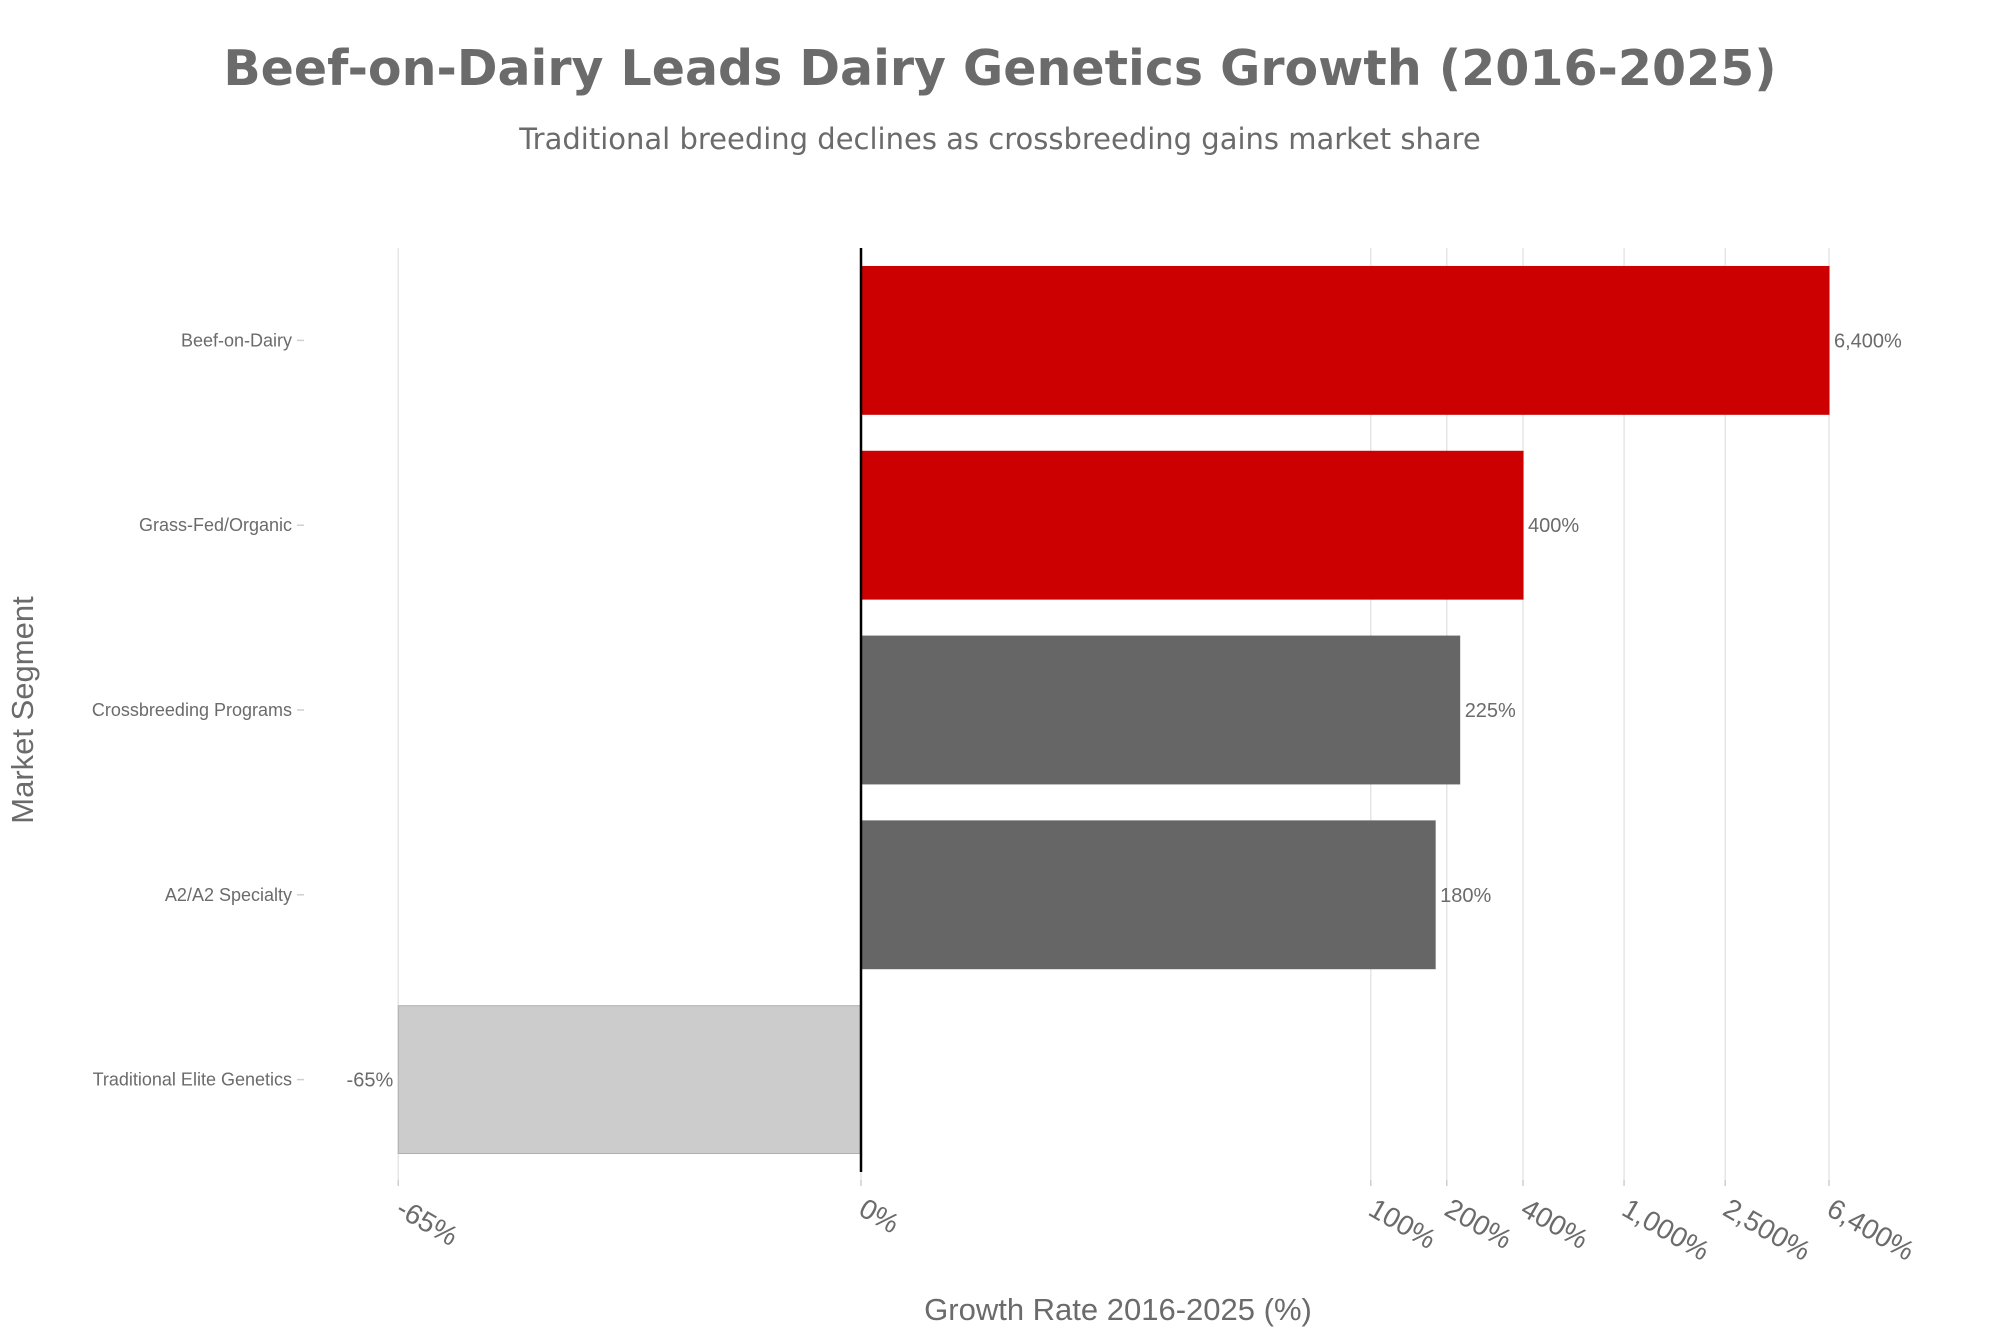 The height and width of the screenshot is (1333, 2000). What do you see at coordinates (1465, 896) in the screenshot?
I see `value-label: 180%` at bounding box center [1465, 896].